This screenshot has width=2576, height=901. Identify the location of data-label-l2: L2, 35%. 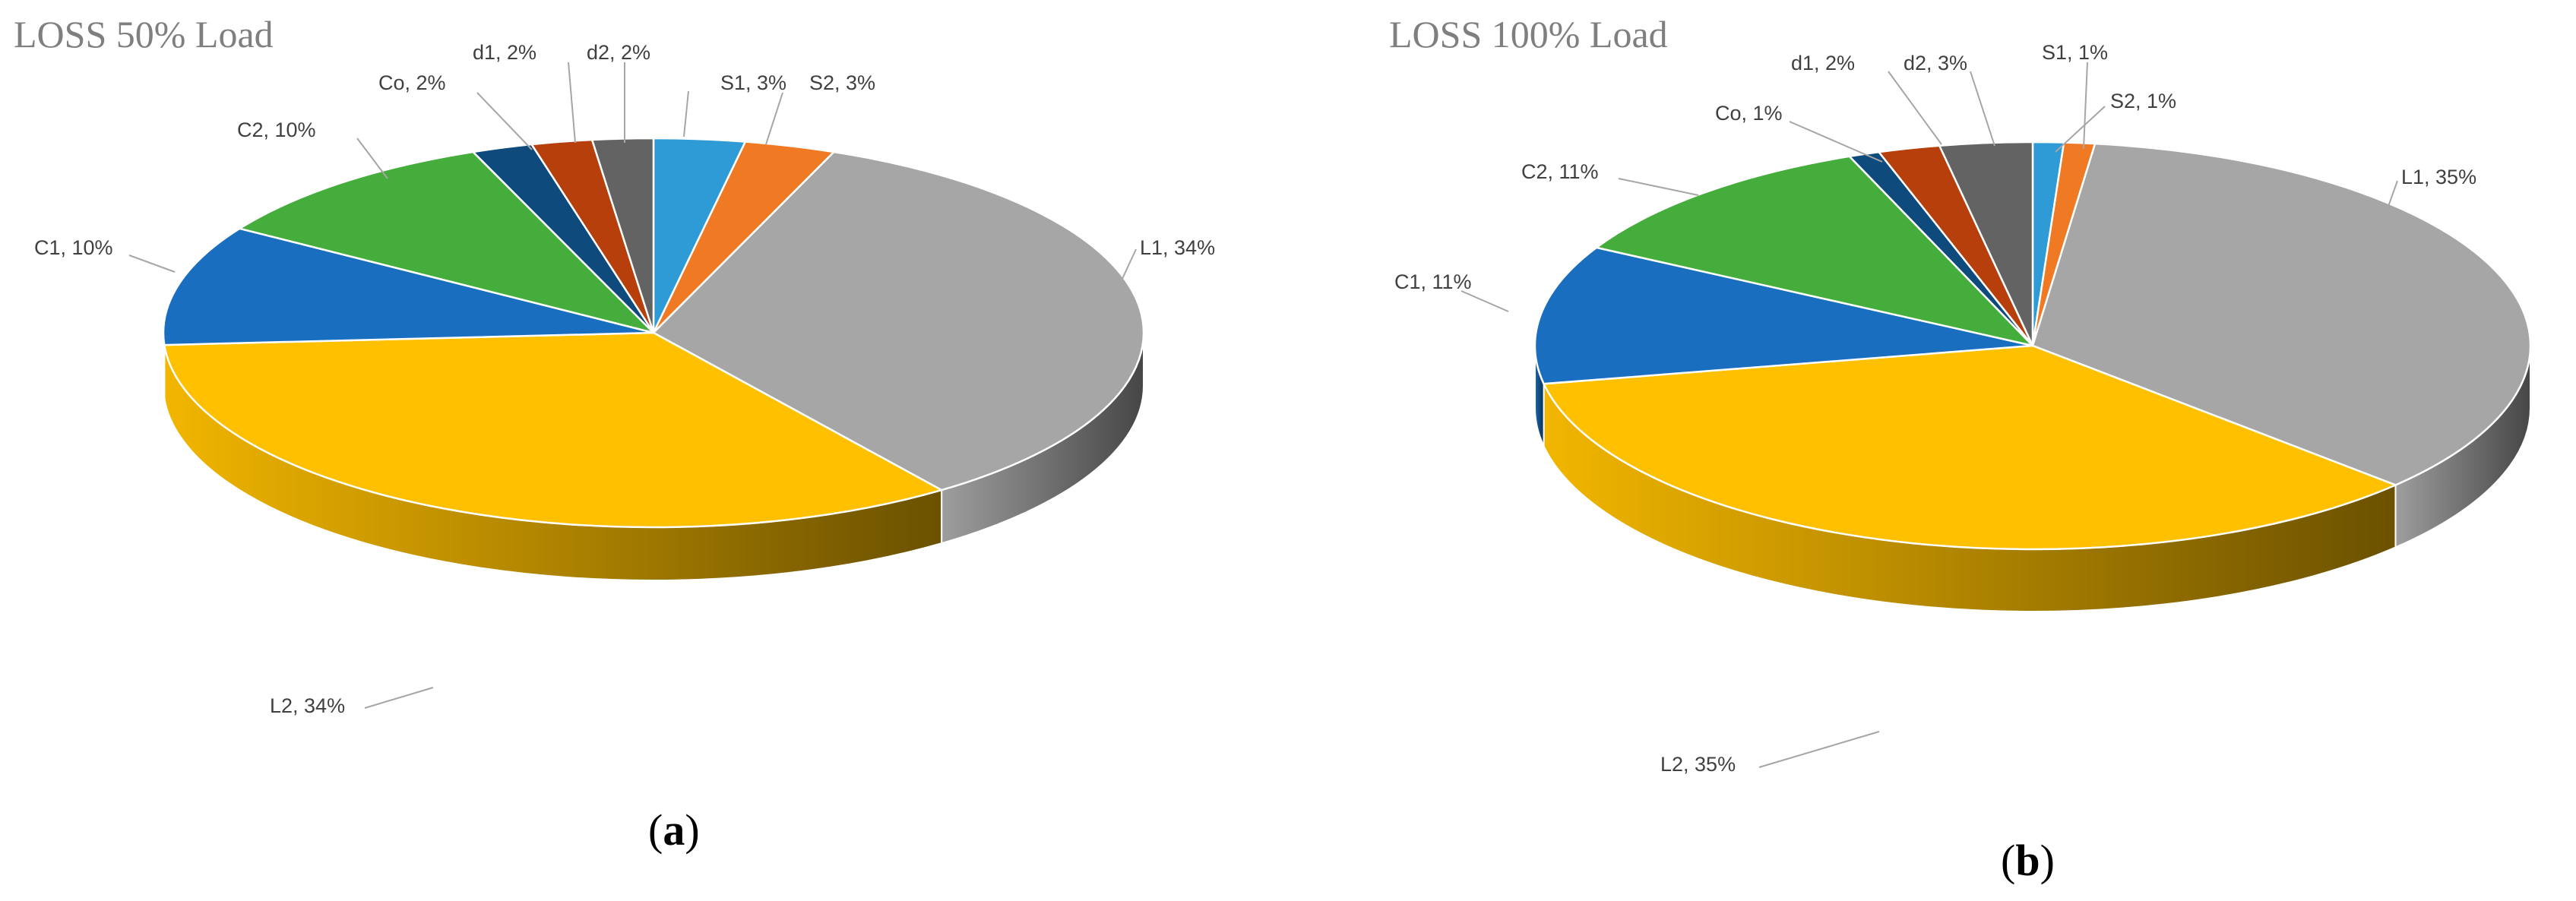
(1698, 764).